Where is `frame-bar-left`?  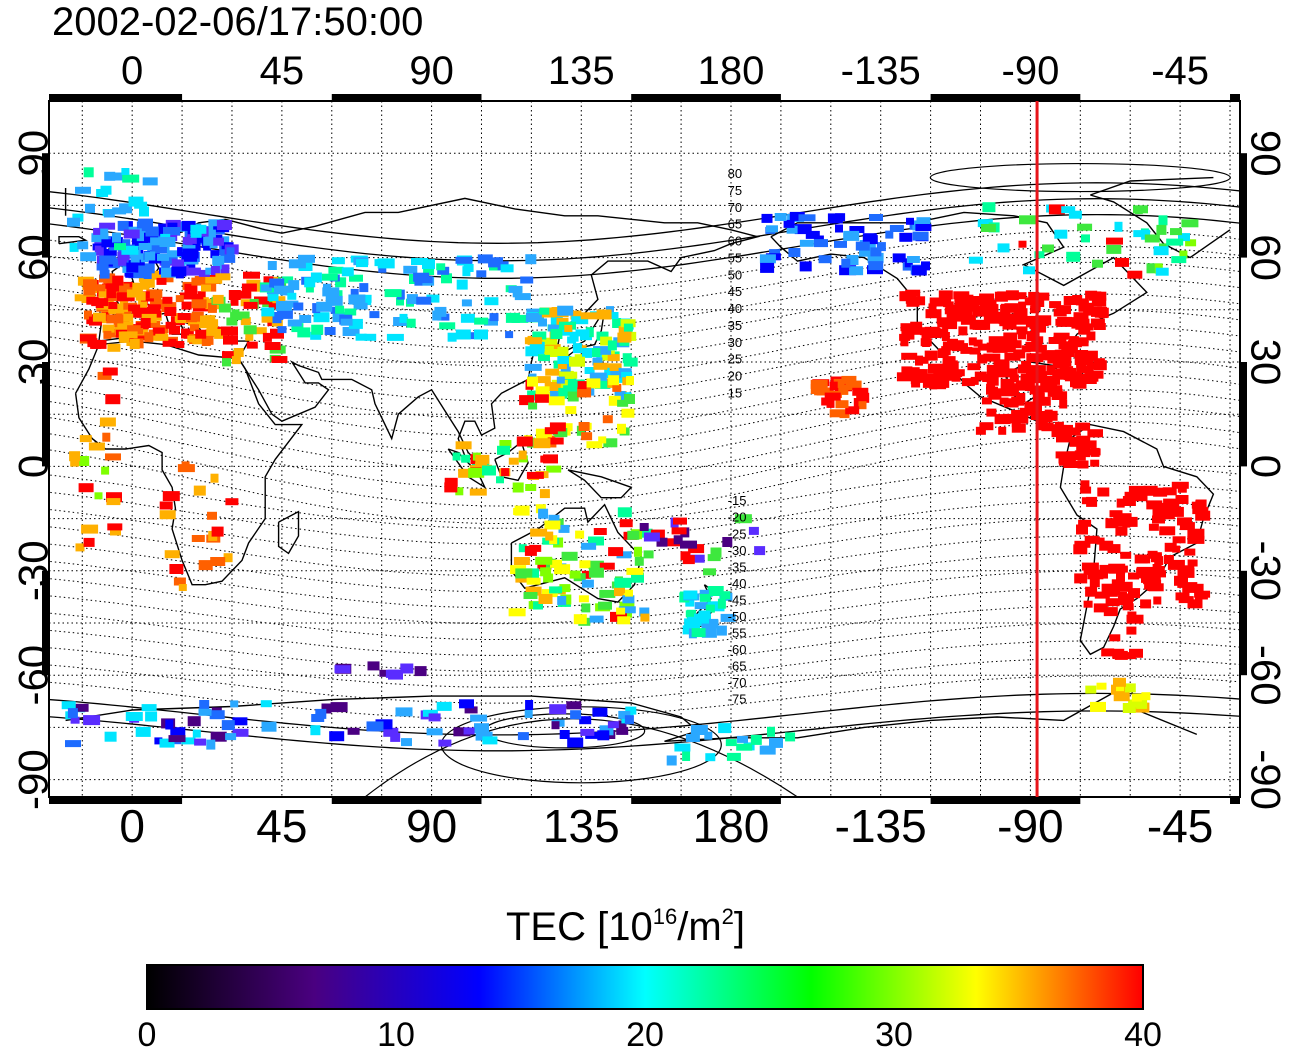 frame-bar-left is located at coordinates (45, 623).